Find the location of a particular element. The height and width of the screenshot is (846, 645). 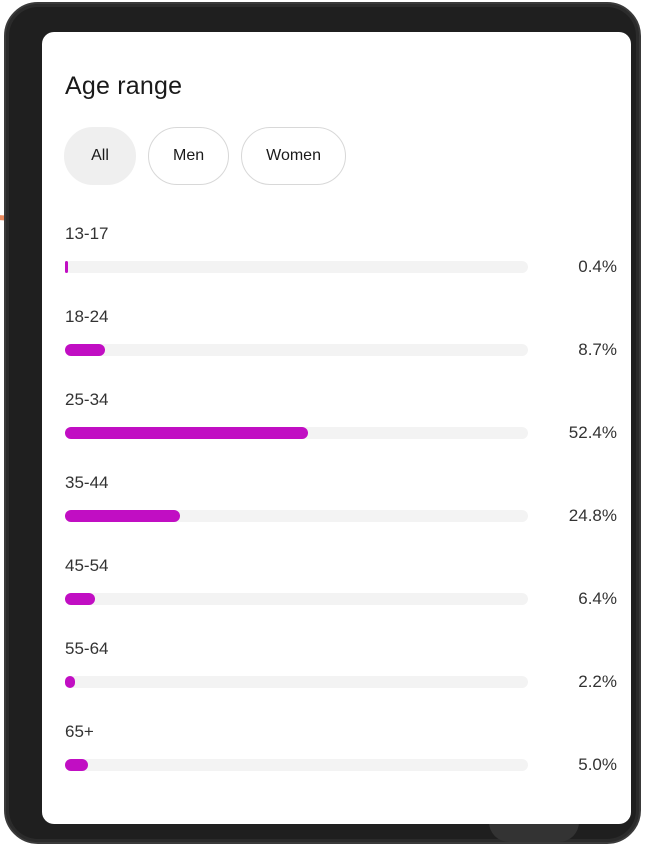

age-range-percent: 2.2% is located at coordinates (597, 681).